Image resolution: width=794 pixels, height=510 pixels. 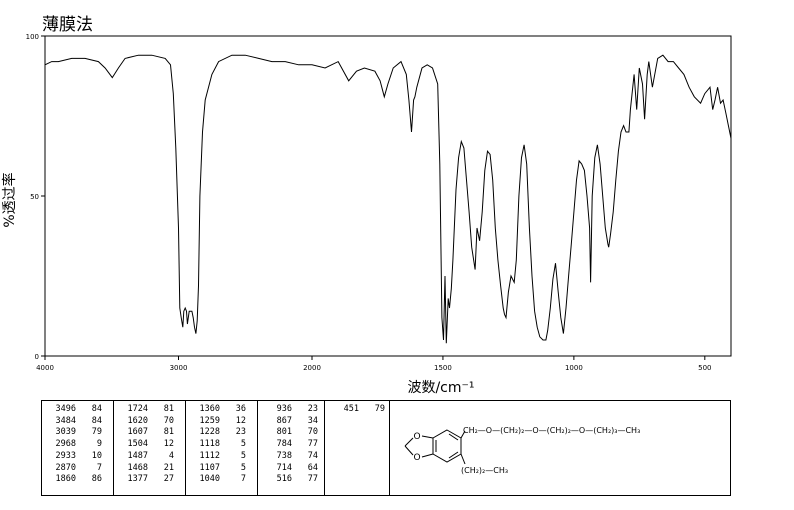 I want to click on peak-table-column: 1360 36 1259 12 1228 23 1118 5 1112 5 1107 5 1040 7, so click(x=222, y=448).